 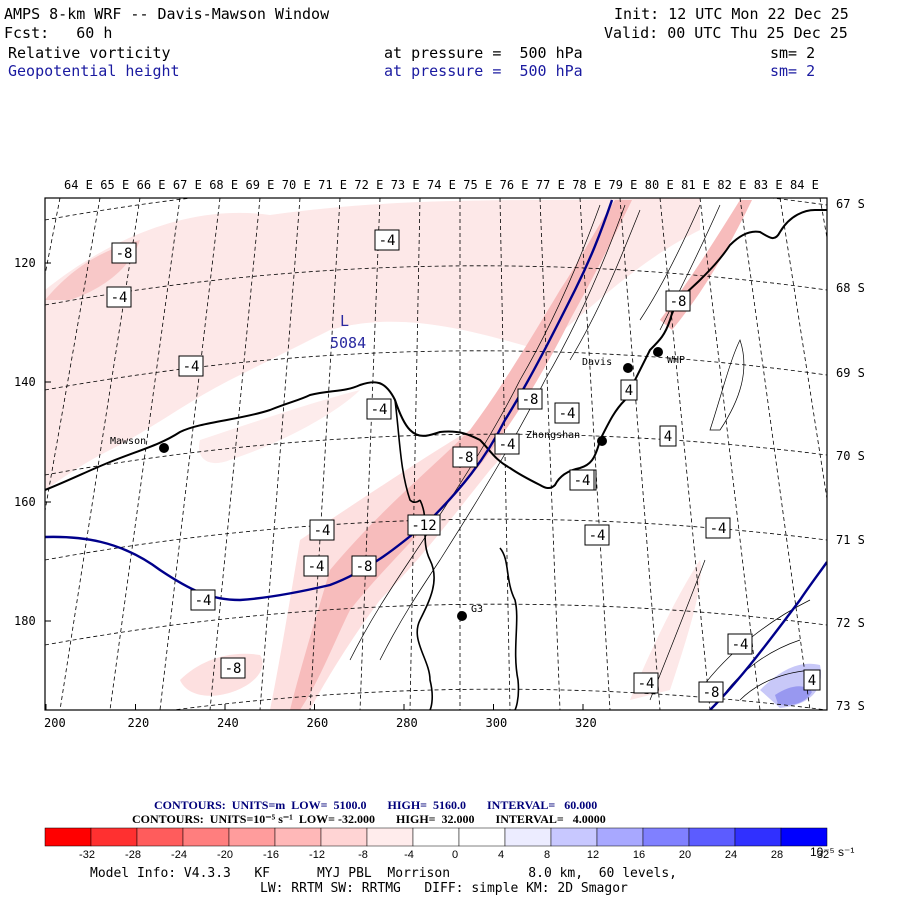 What do you see at coordinates (25, 621) in the screenshot?
I see `y-tick-label: 180` at bounding box center [25, 621].